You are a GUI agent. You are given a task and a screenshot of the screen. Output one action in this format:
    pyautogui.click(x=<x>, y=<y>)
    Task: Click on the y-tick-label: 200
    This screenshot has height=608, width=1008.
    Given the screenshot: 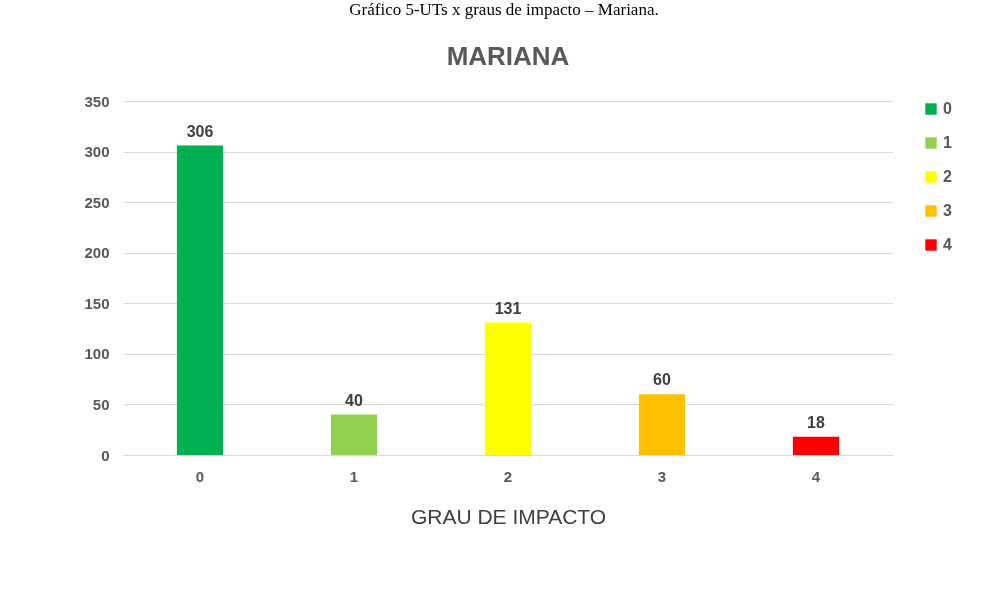 What is the action you would take?
    pyautogui.click(x=97, y=253)
    